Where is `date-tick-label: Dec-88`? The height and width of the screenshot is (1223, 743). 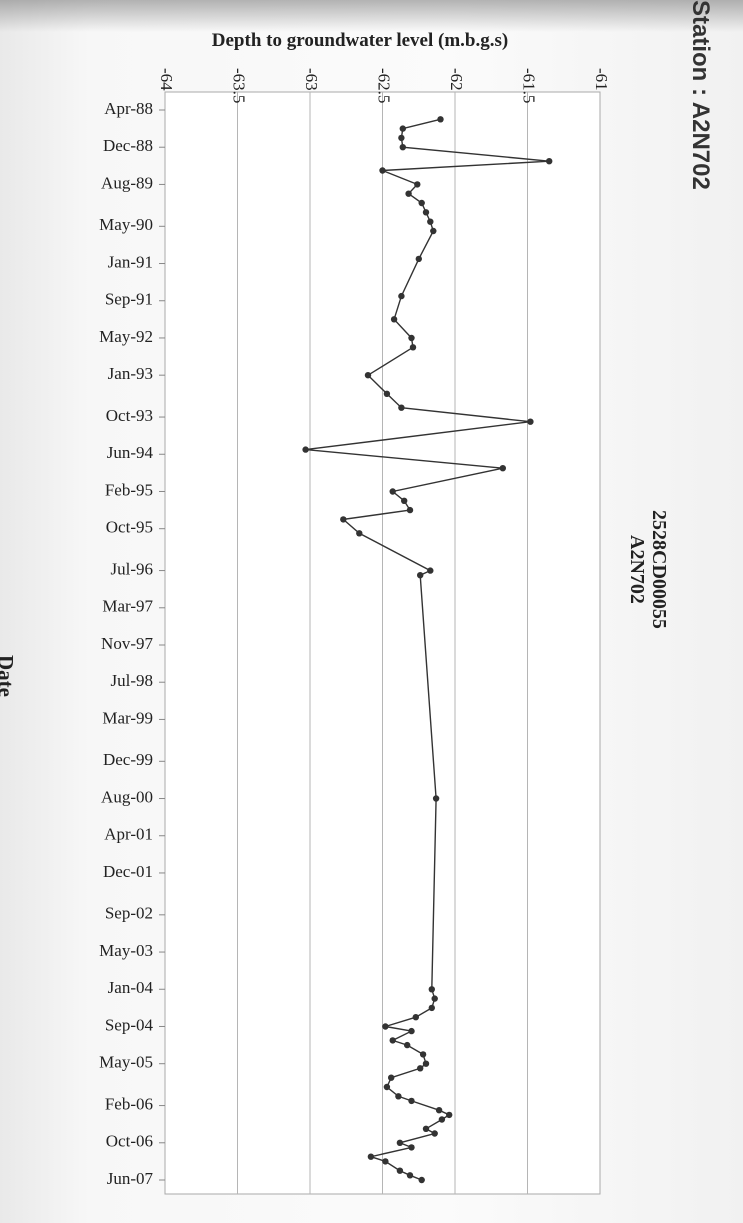
date-tick-label: Dec-88 is located at coordinates (128, 145).